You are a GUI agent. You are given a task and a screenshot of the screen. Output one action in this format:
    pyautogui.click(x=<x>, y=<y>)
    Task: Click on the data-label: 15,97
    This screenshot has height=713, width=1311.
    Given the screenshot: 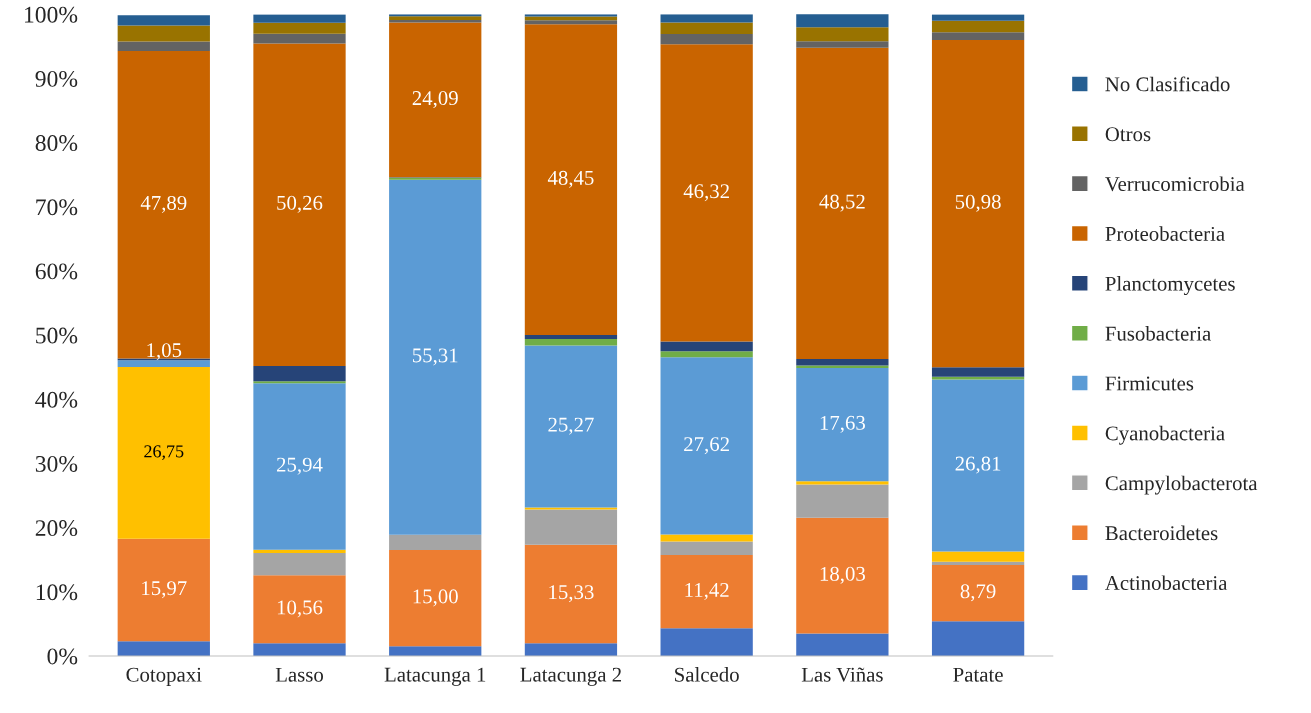 What is the action you would take?
    pyautogui.click(x=164, y=590)
    